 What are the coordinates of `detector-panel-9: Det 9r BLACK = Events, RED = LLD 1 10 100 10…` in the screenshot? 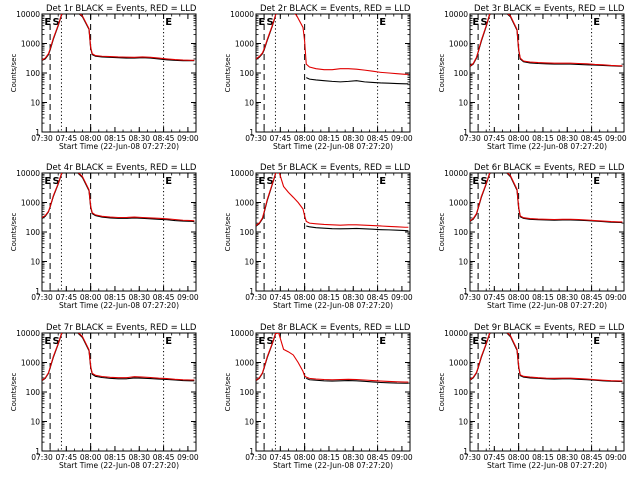 It's located at (532, 396).